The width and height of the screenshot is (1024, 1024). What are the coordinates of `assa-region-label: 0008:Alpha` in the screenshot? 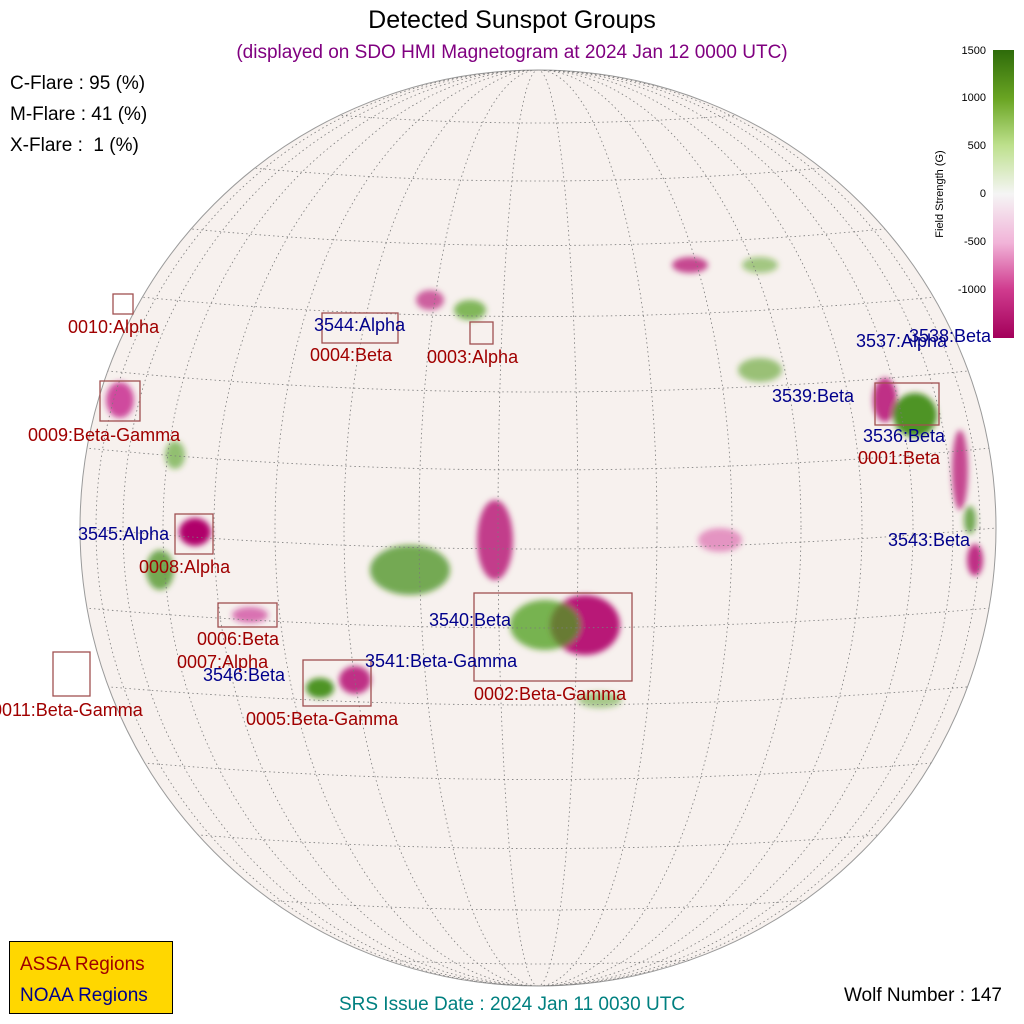 It's located at (185, 567).